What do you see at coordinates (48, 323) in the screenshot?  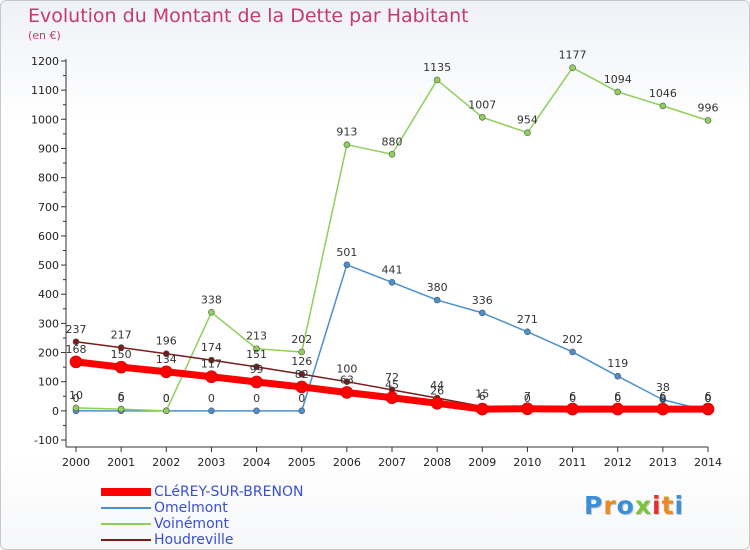 I see `y-tick-label: 300` at bounding box center [48, 323].